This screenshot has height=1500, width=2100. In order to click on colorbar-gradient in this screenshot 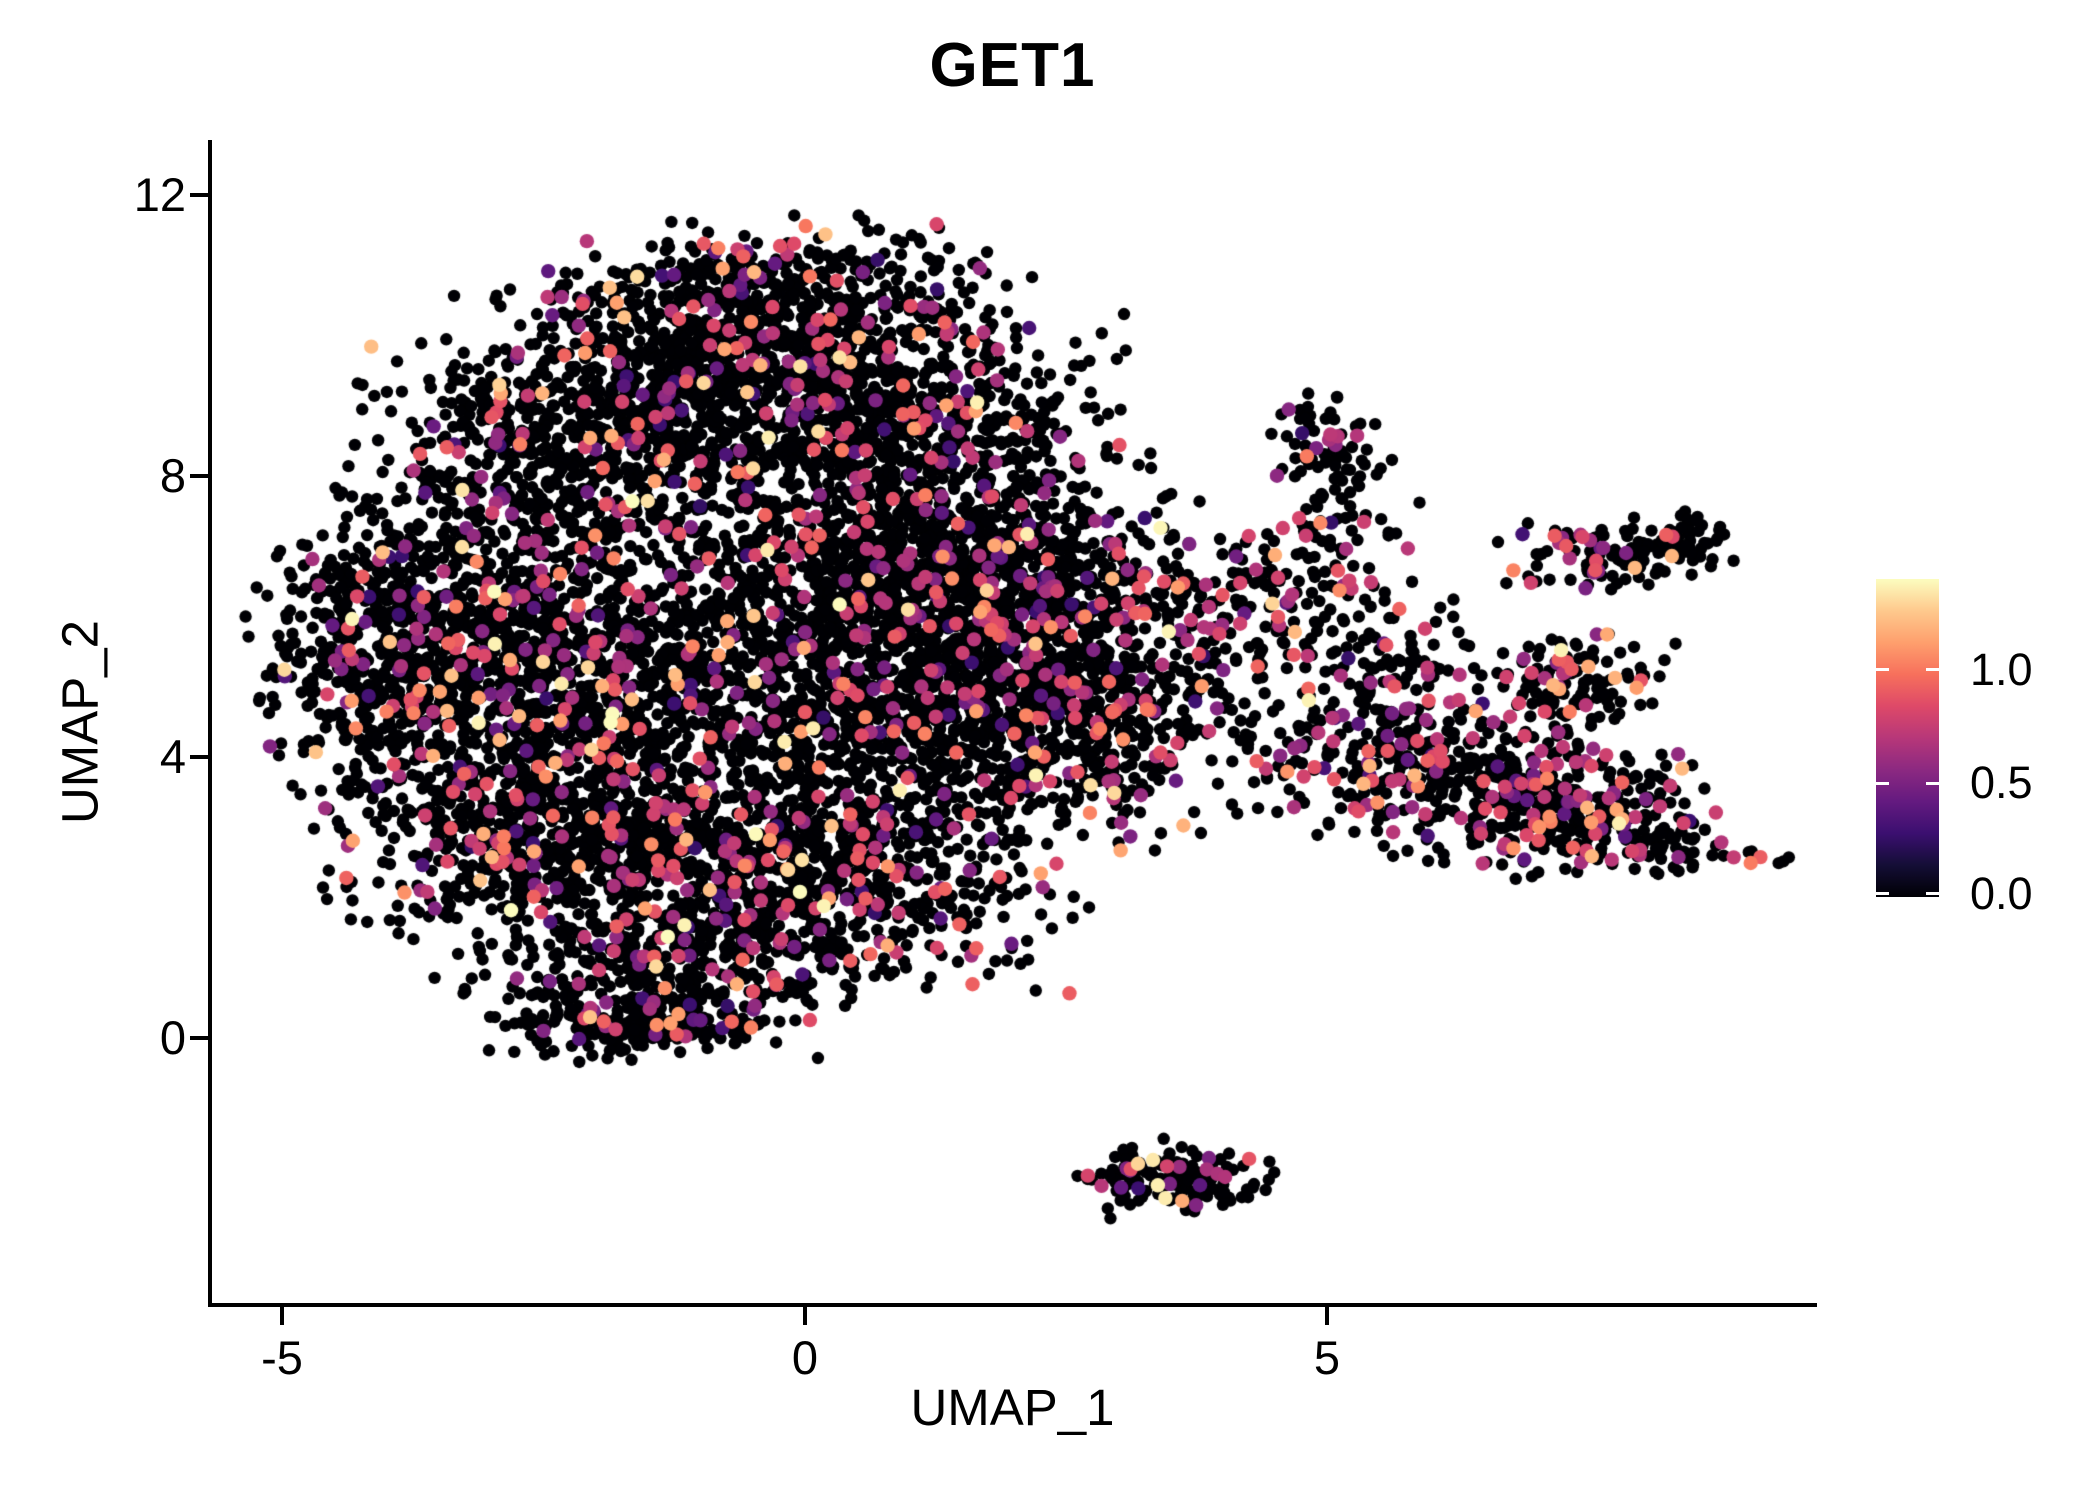, I will do `click(1907, 738)`.